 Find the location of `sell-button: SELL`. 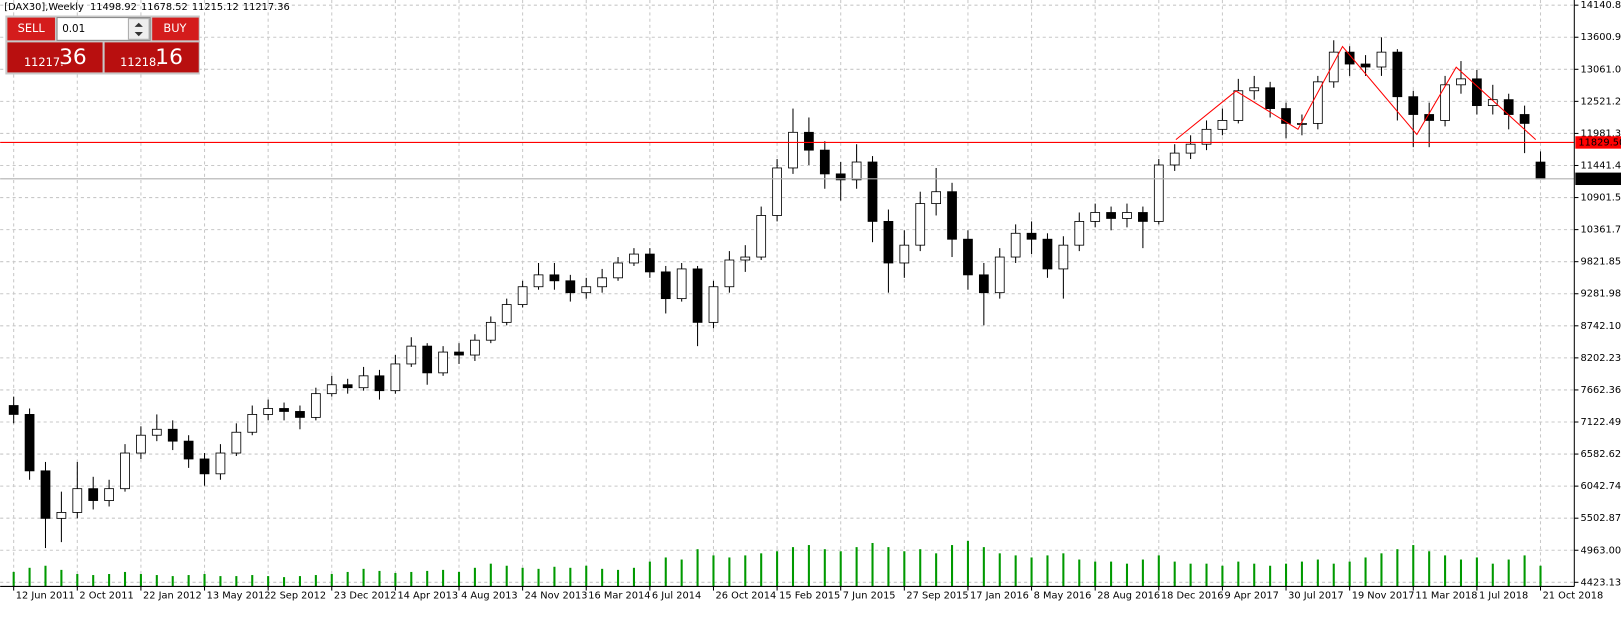

sell-button: SELL is located at coordinates (31, 29).